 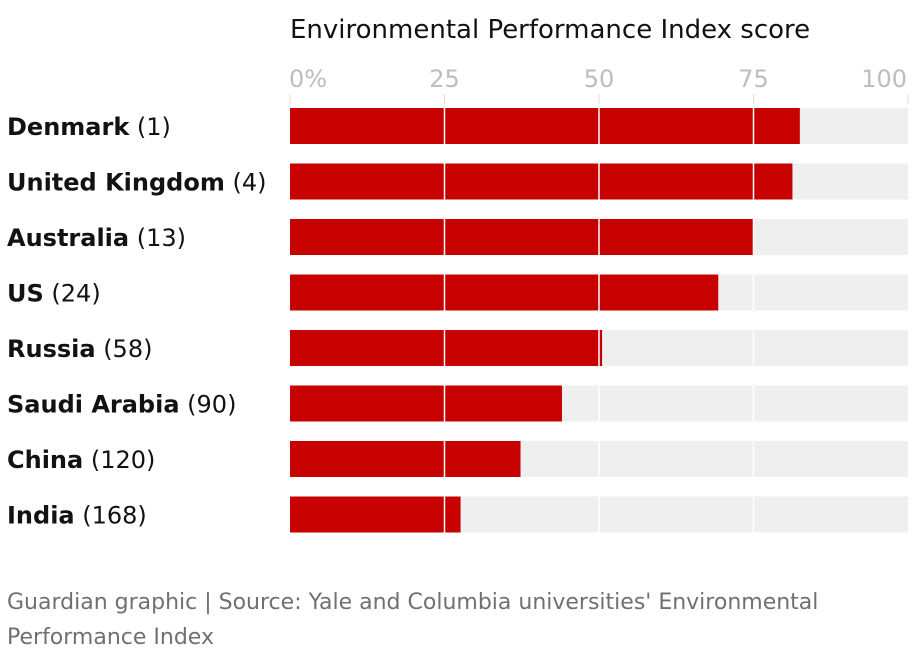 I want to click on country-name: US, so click(x=25, y=294).